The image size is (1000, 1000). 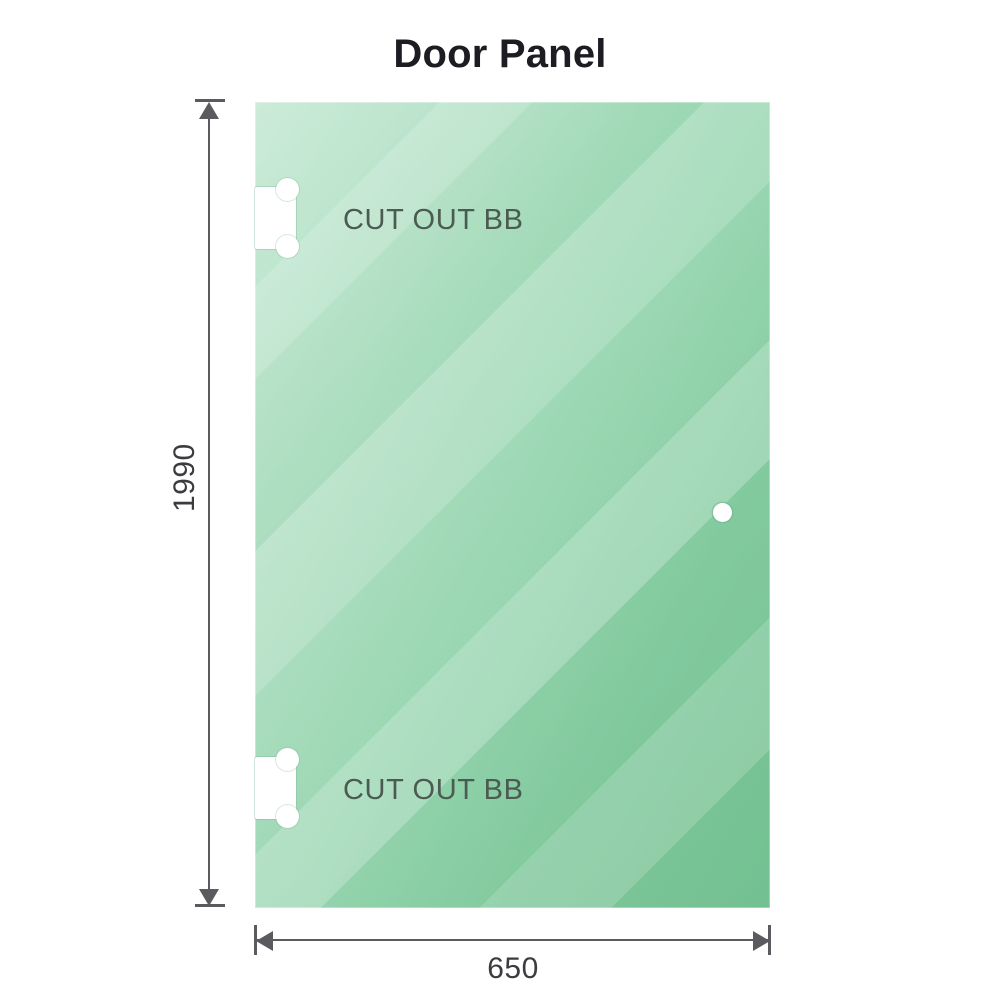 What do you see at coordinates (277, 788) in the screenshot?
I see `cutout-bottom` at bounding box center [277, 788].